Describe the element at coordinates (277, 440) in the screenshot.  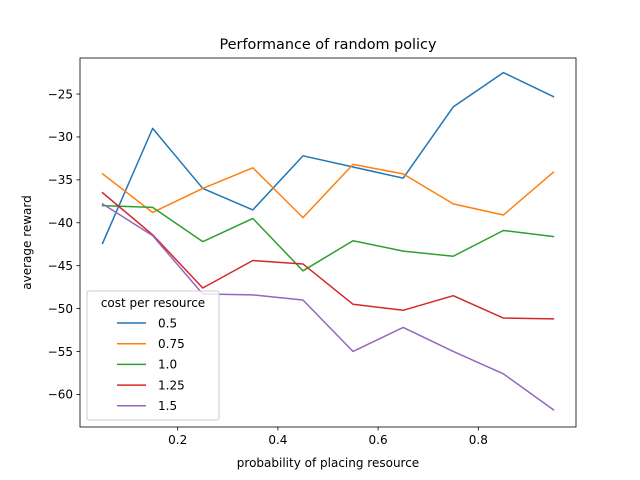
I see `x-tick-label: 0.4` at that location.